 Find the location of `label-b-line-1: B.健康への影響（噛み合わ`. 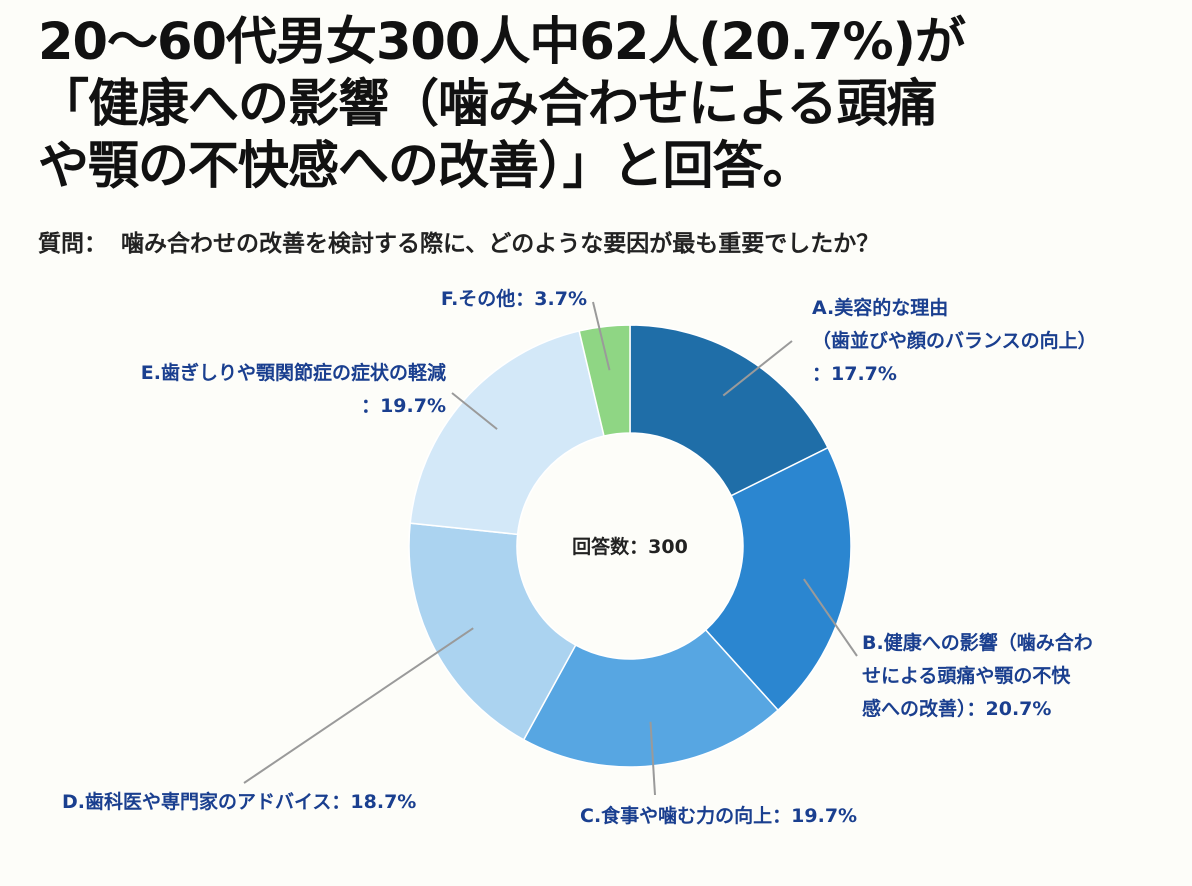

label-b-line-1: B.健康への影響（噛み合わ is located at coordinates (977, 642).